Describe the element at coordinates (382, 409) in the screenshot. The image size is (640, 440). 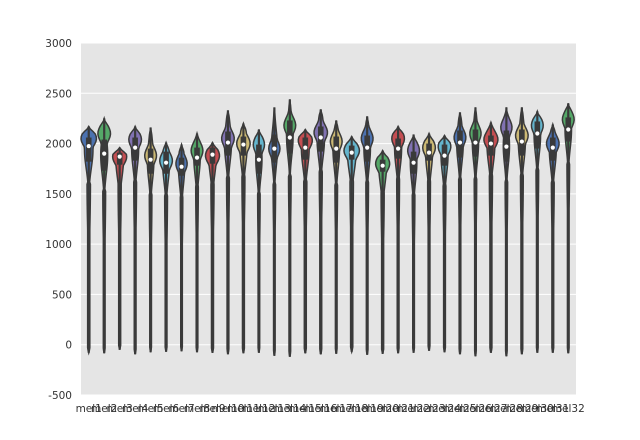
I see `x-tick-label: mel20` at that location.